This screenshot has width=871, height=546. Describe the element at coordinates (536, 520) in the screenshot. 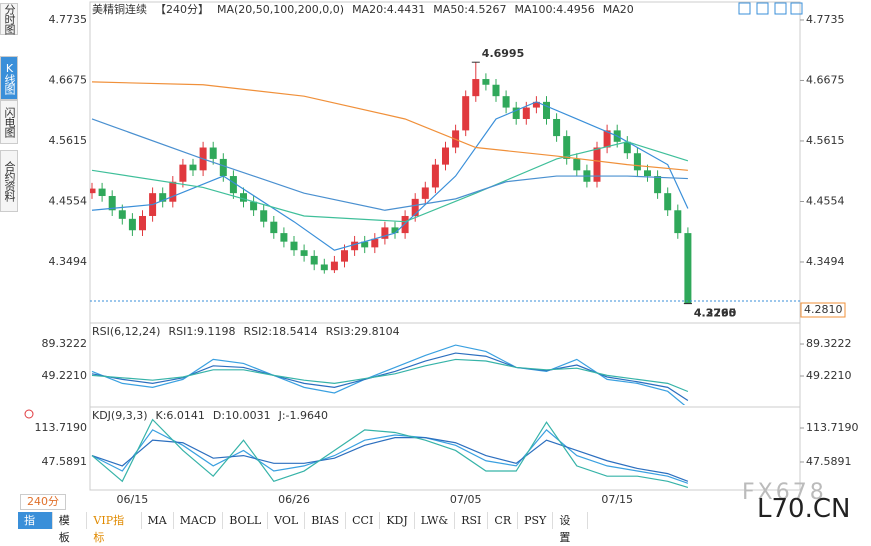

I see `toolbar-tab: PSY` at that location.